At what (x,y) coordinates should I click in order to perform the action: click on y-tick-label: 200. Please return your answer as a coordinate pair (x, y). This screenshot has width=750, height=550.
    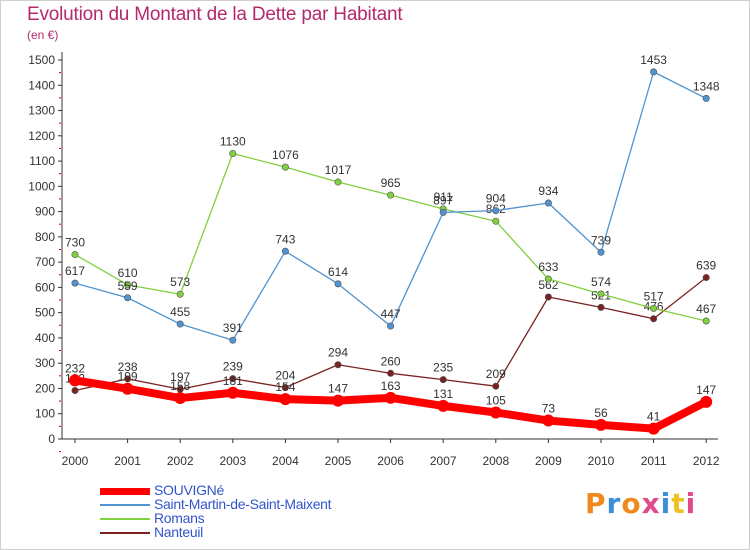
    Looking at the image, I should click on (45, 388).